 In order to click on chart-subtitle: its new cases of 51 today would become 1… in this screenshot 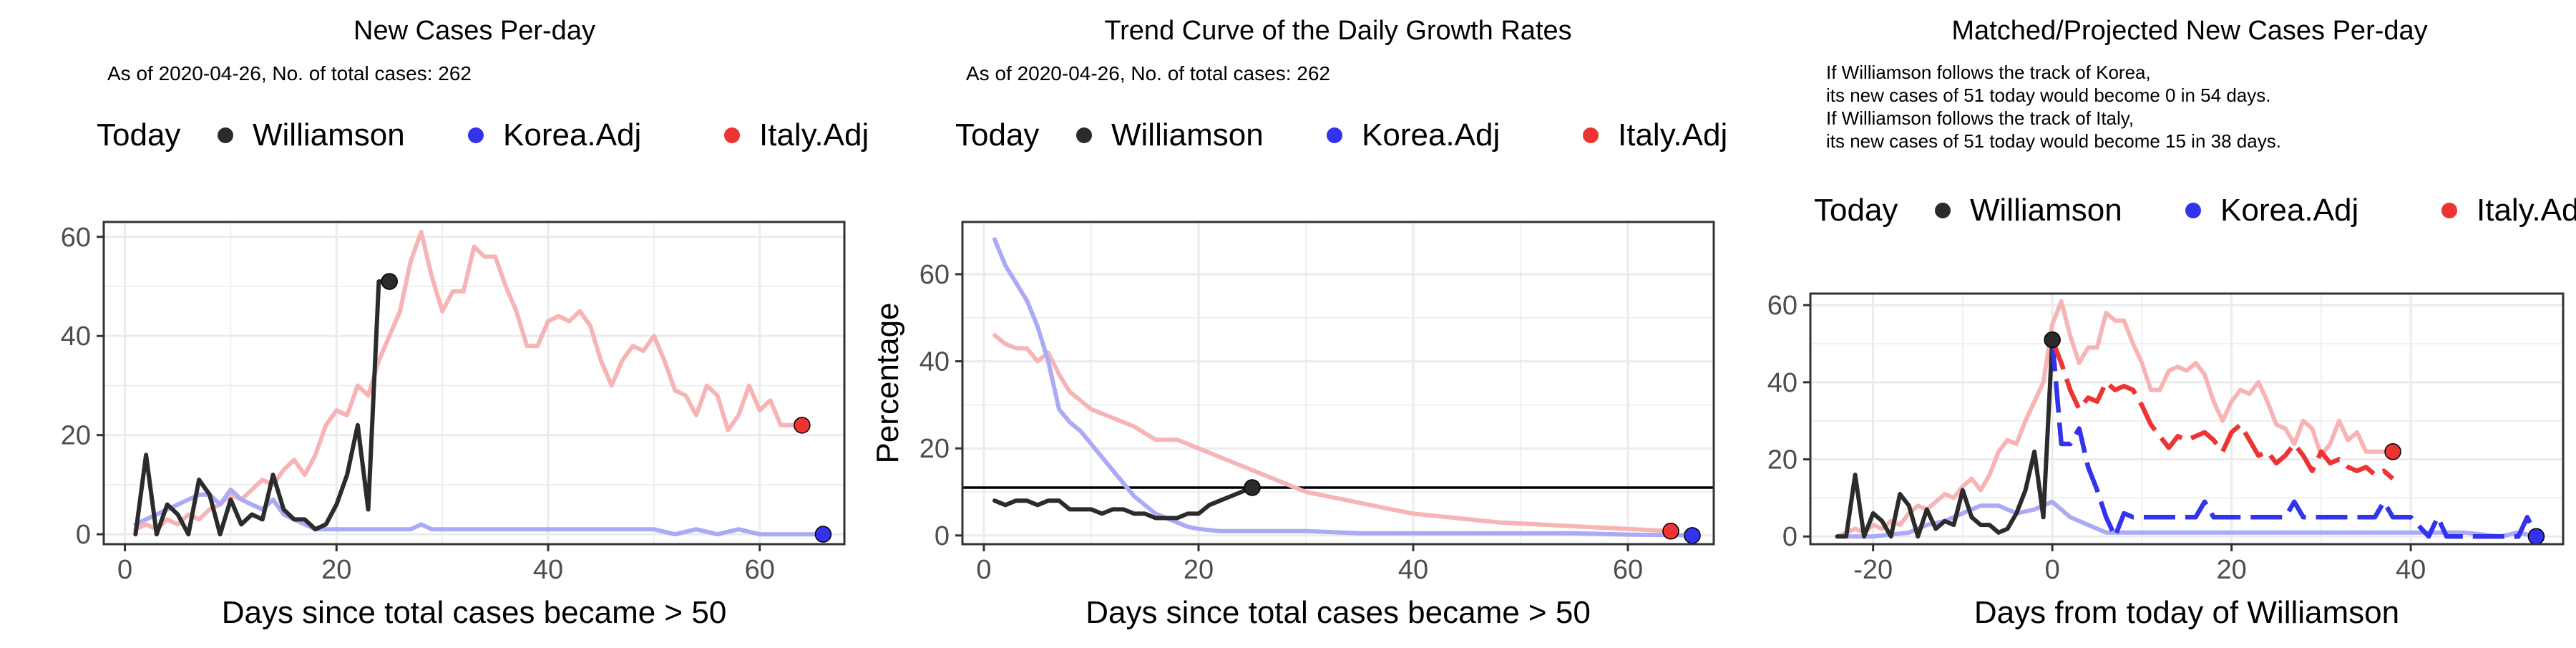, I will do `click(2053, 141)`.